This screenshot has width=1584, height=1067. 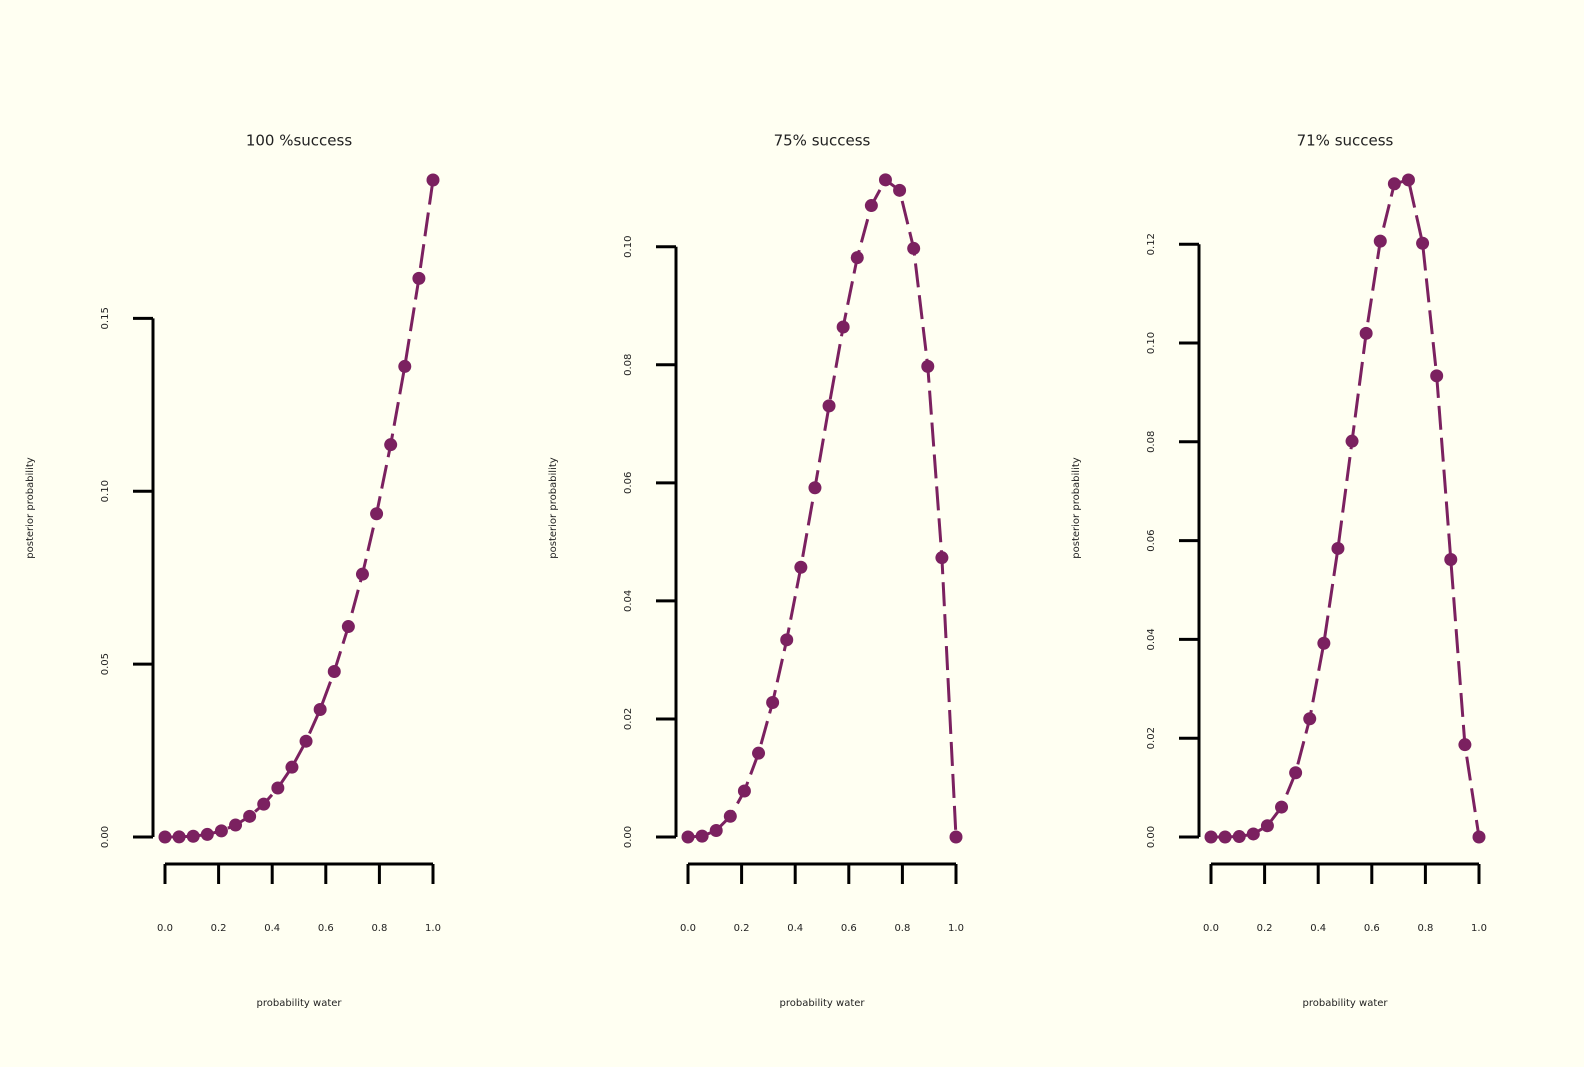 I want to click on y-tick-label: 0.02, so click(x=628, y=719).